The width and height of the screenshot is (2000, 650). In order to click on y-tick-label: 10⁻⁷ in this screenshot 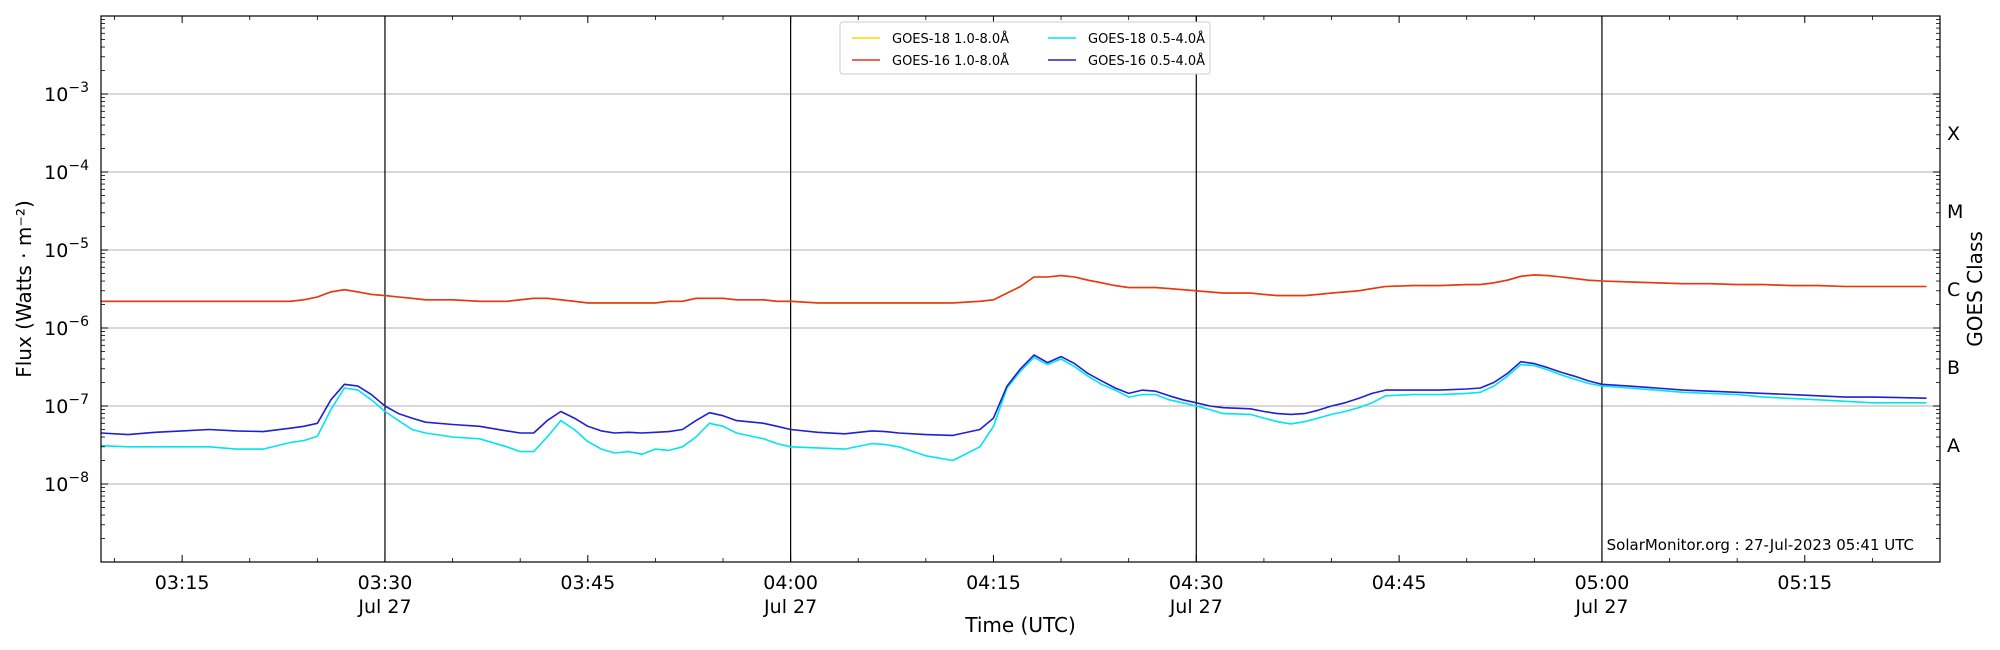, I will do `click(66, 405)`.